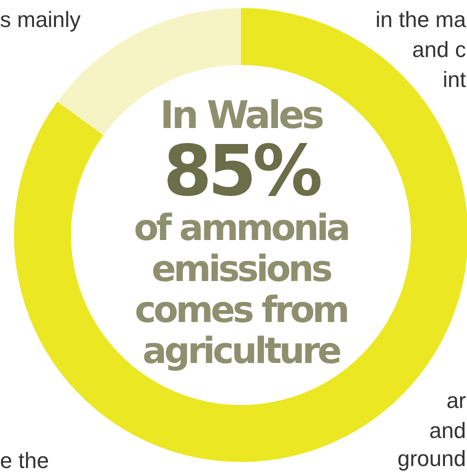 The image size is (467, 472). Describe the element at coordinates (431, 458) in the screenshot. I see `text: ground` at that location.